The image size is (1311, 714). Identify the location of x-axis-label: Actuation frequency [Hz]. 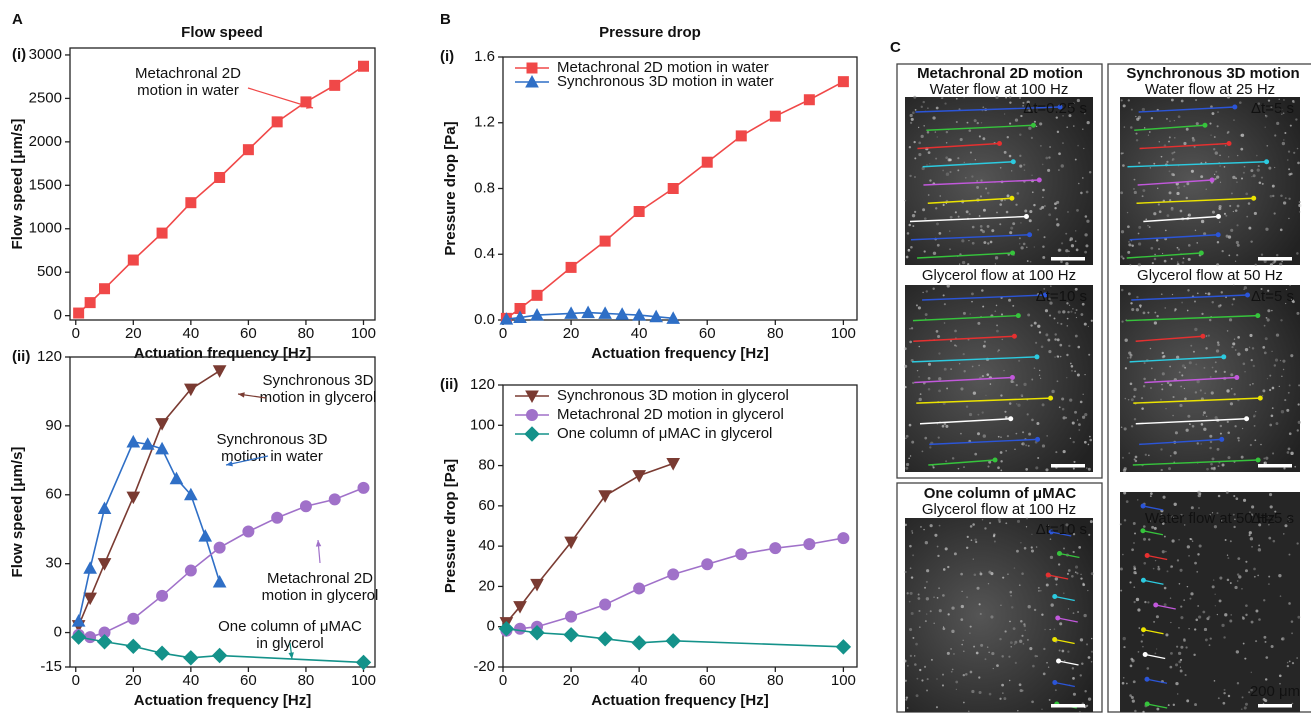
(680, 353).